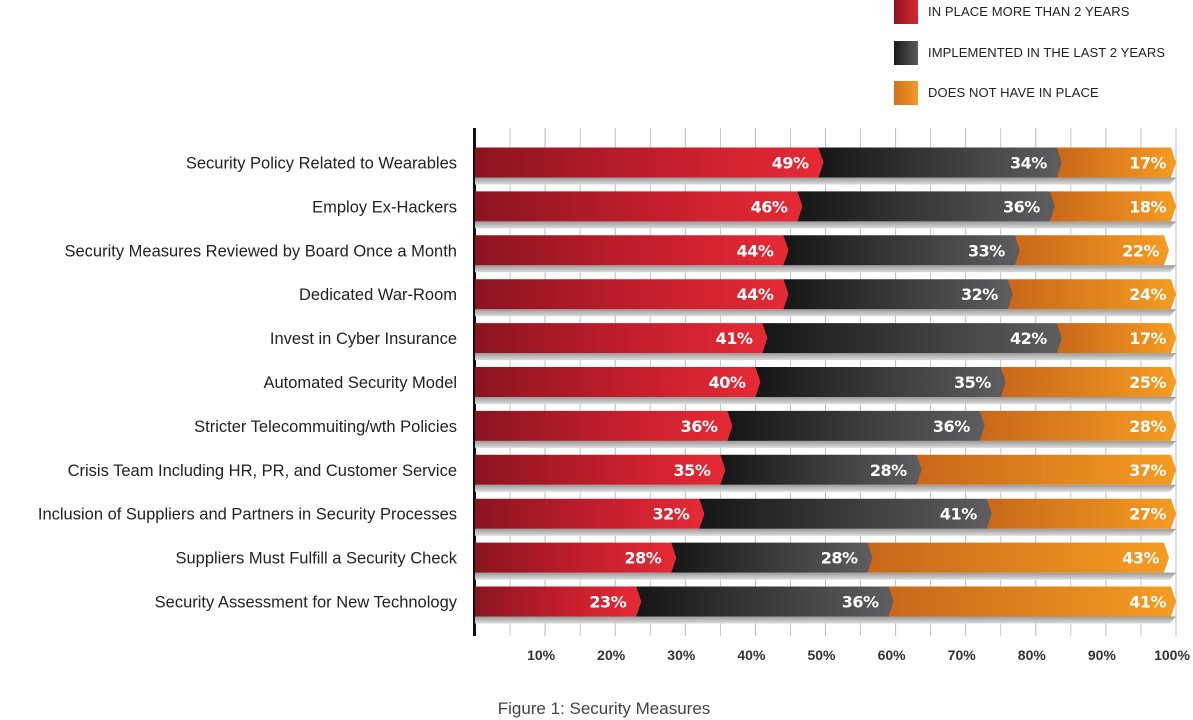 This screenshot has width=1193, height=720. I want to click on data-label-in-place: 35%, so click(692, 470).